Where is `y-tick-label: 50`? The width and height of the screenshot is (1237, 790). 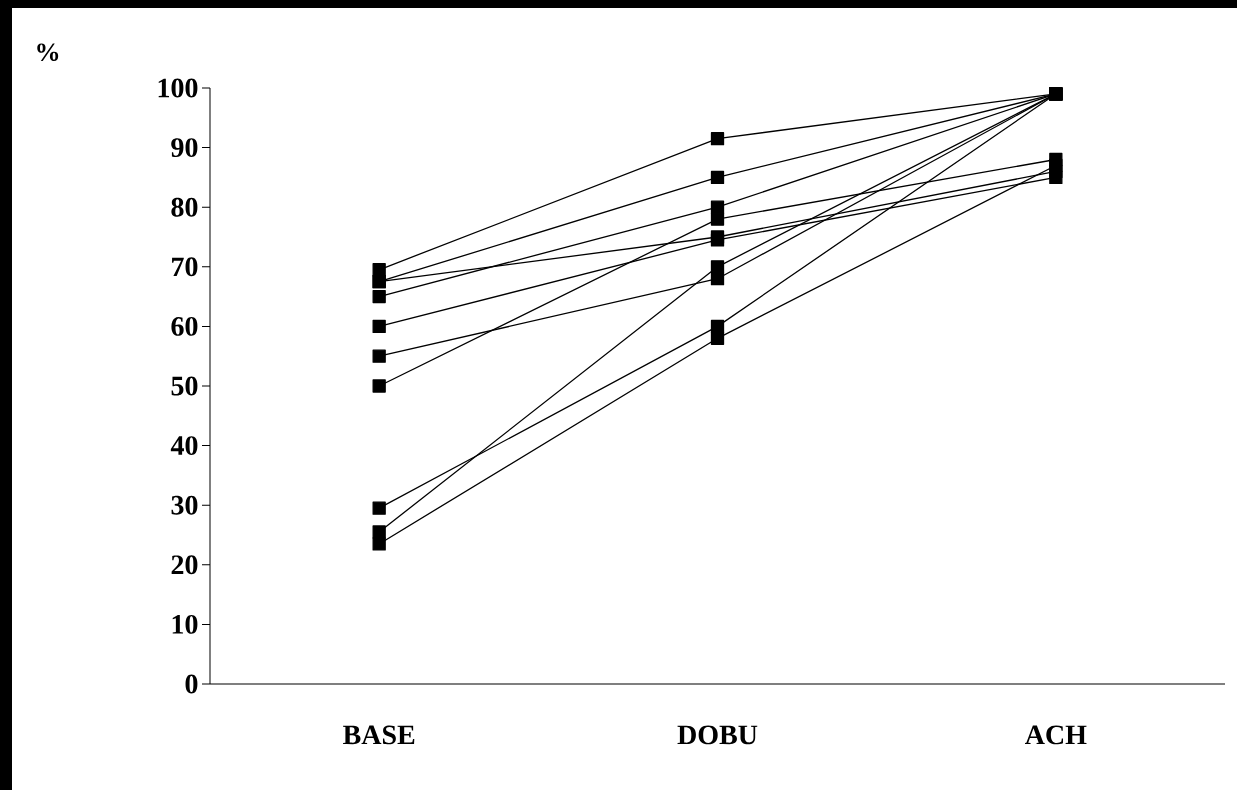 y-tick-label: 50 is located at coordinates (184, 386).